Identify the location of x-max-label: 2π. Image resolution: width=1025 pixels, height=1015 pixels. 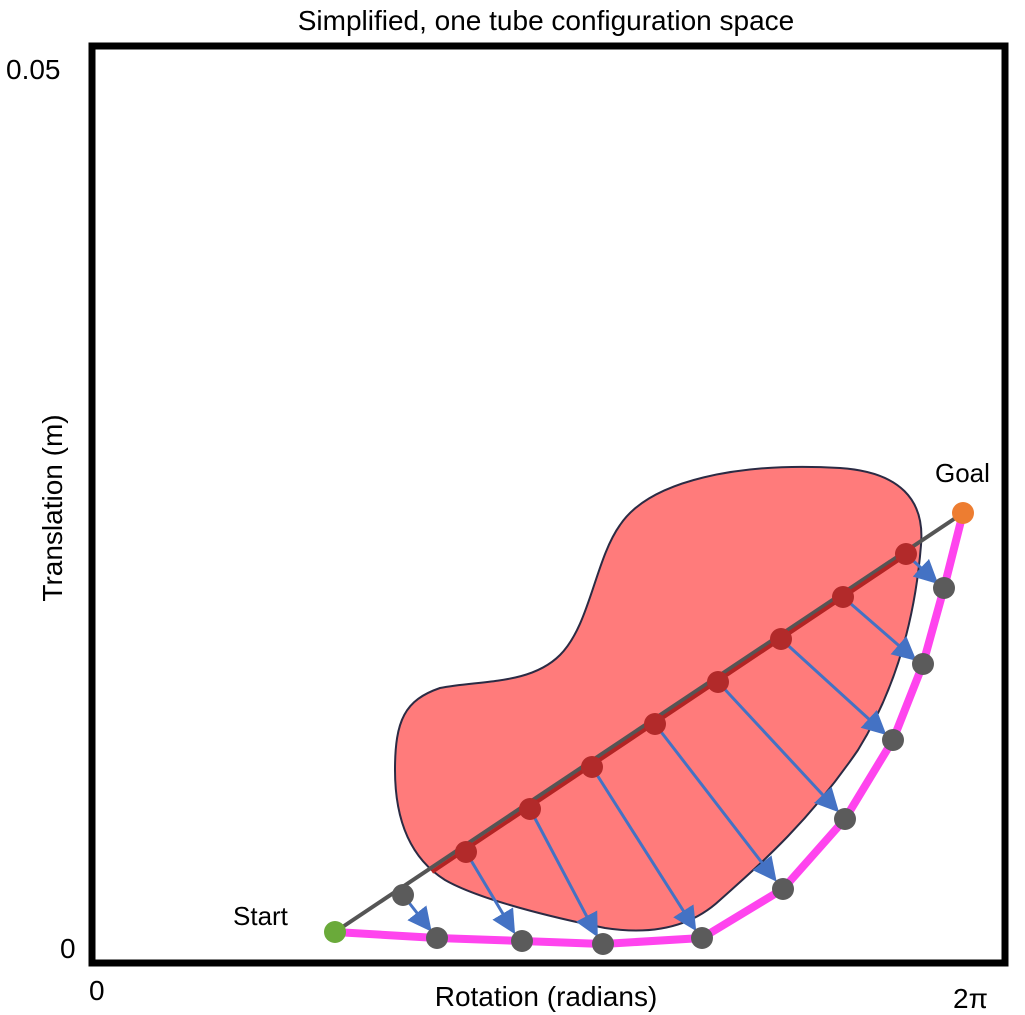
(970, 998).